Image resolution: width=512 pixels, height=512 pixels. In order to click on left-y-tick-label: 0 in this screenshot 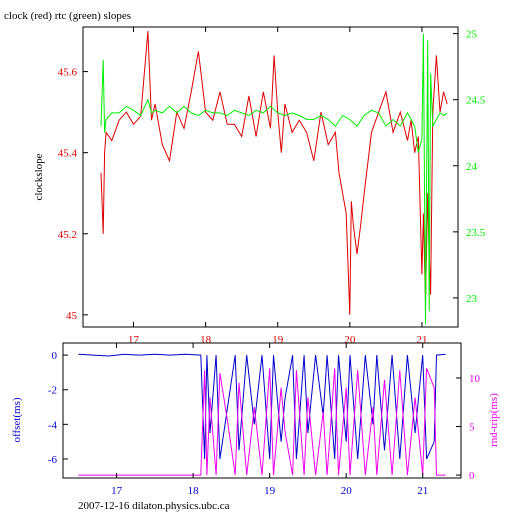, I will do `click(55, 356)`.